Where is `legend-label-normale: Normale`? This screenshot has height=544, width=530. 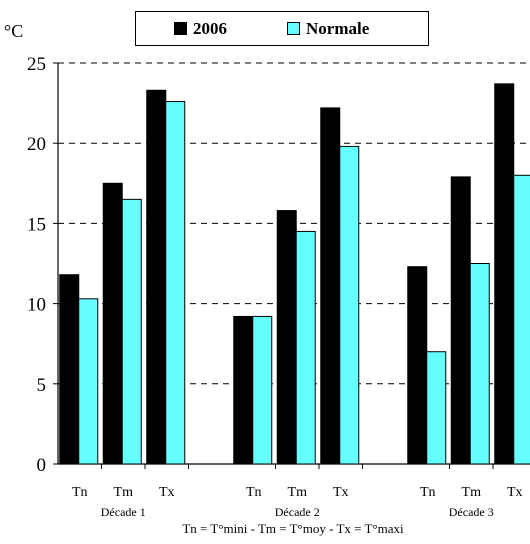
legend-label-normale: Normale is located at coordinates (338, 28).